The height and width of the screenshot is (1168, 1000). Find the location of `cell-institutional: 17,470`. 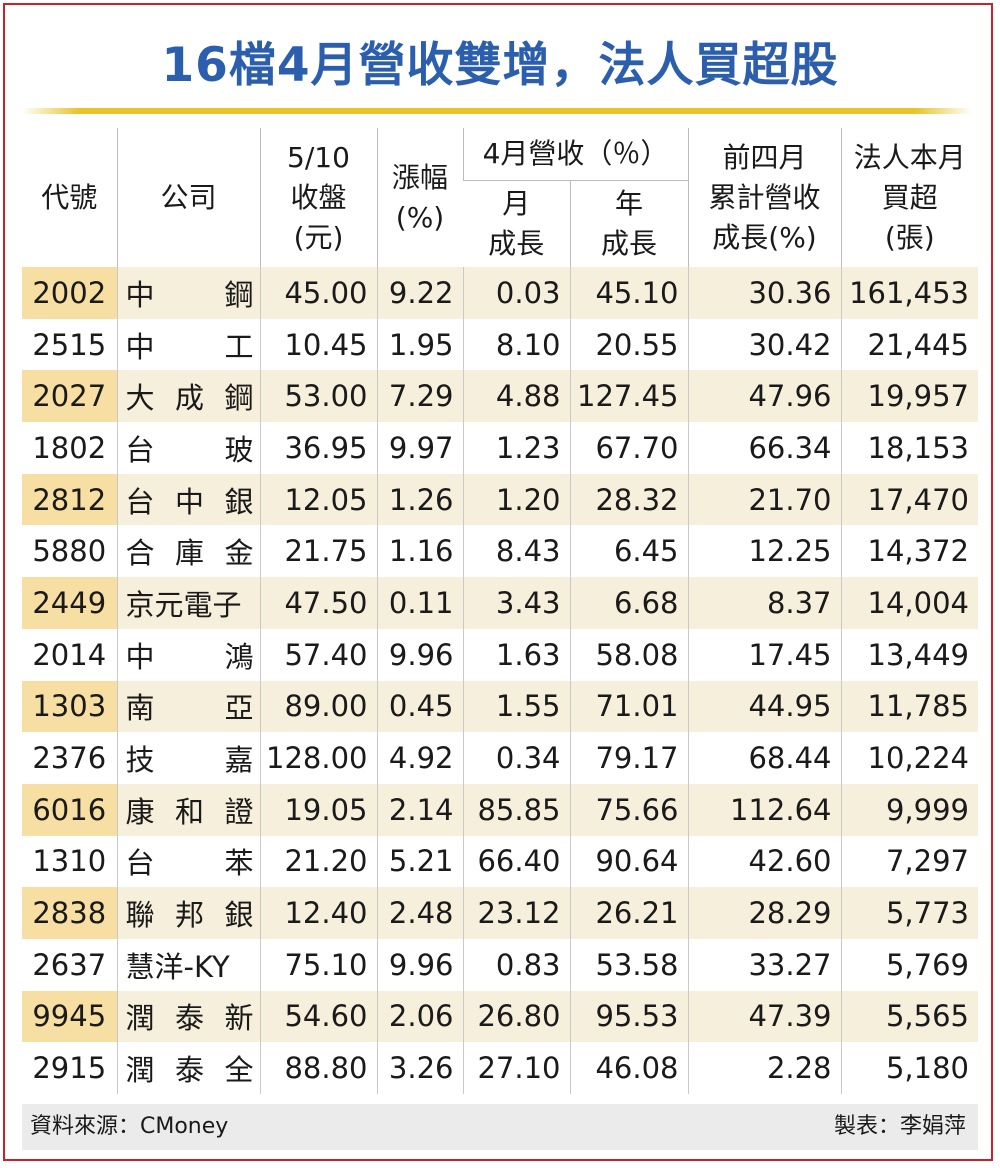

cell-institutional: 17,470 is located at coordinates (909, 499).